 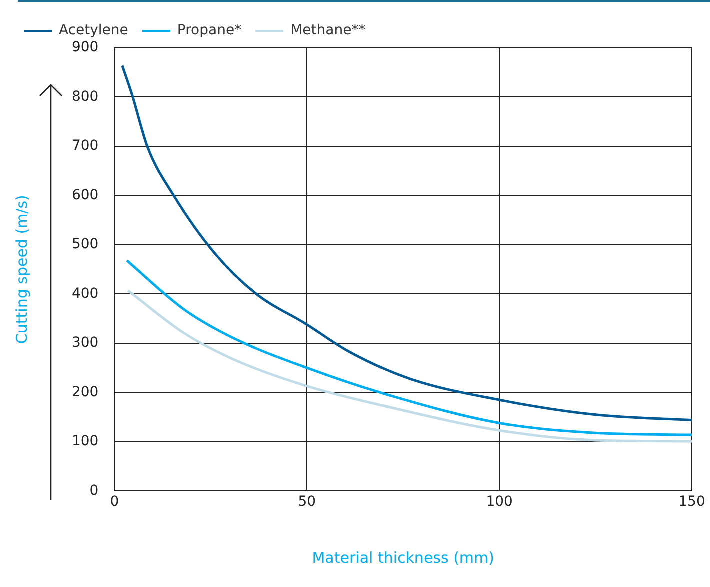 What do you see at coordinates (85, 392) in the screenshot?
I see `y-tick-label: 200` at bounding box center [85, 392].